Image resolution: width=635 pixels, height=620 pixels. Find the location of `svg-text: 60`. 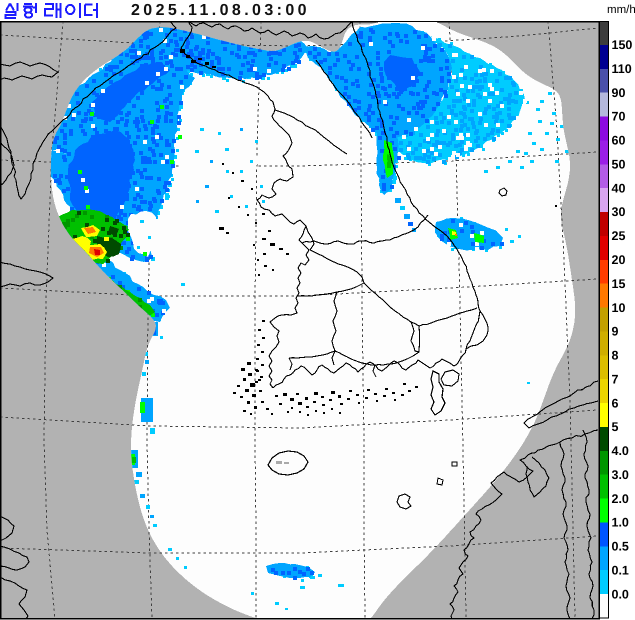

svg-text: 60 is located at coordinates (619, 141).